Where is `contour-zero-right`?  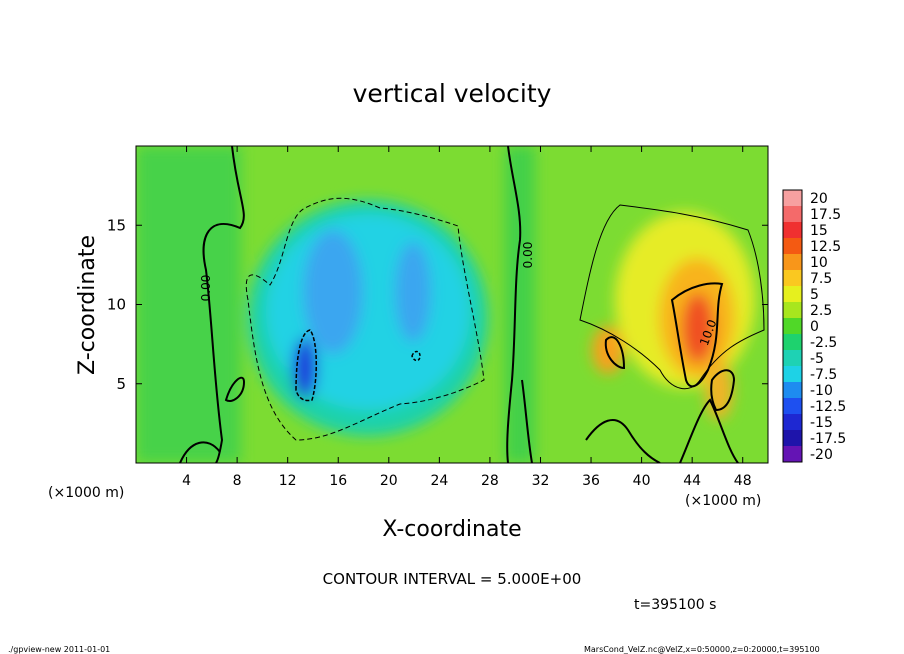
contour-zero-right is located at coordinates (623, 440).